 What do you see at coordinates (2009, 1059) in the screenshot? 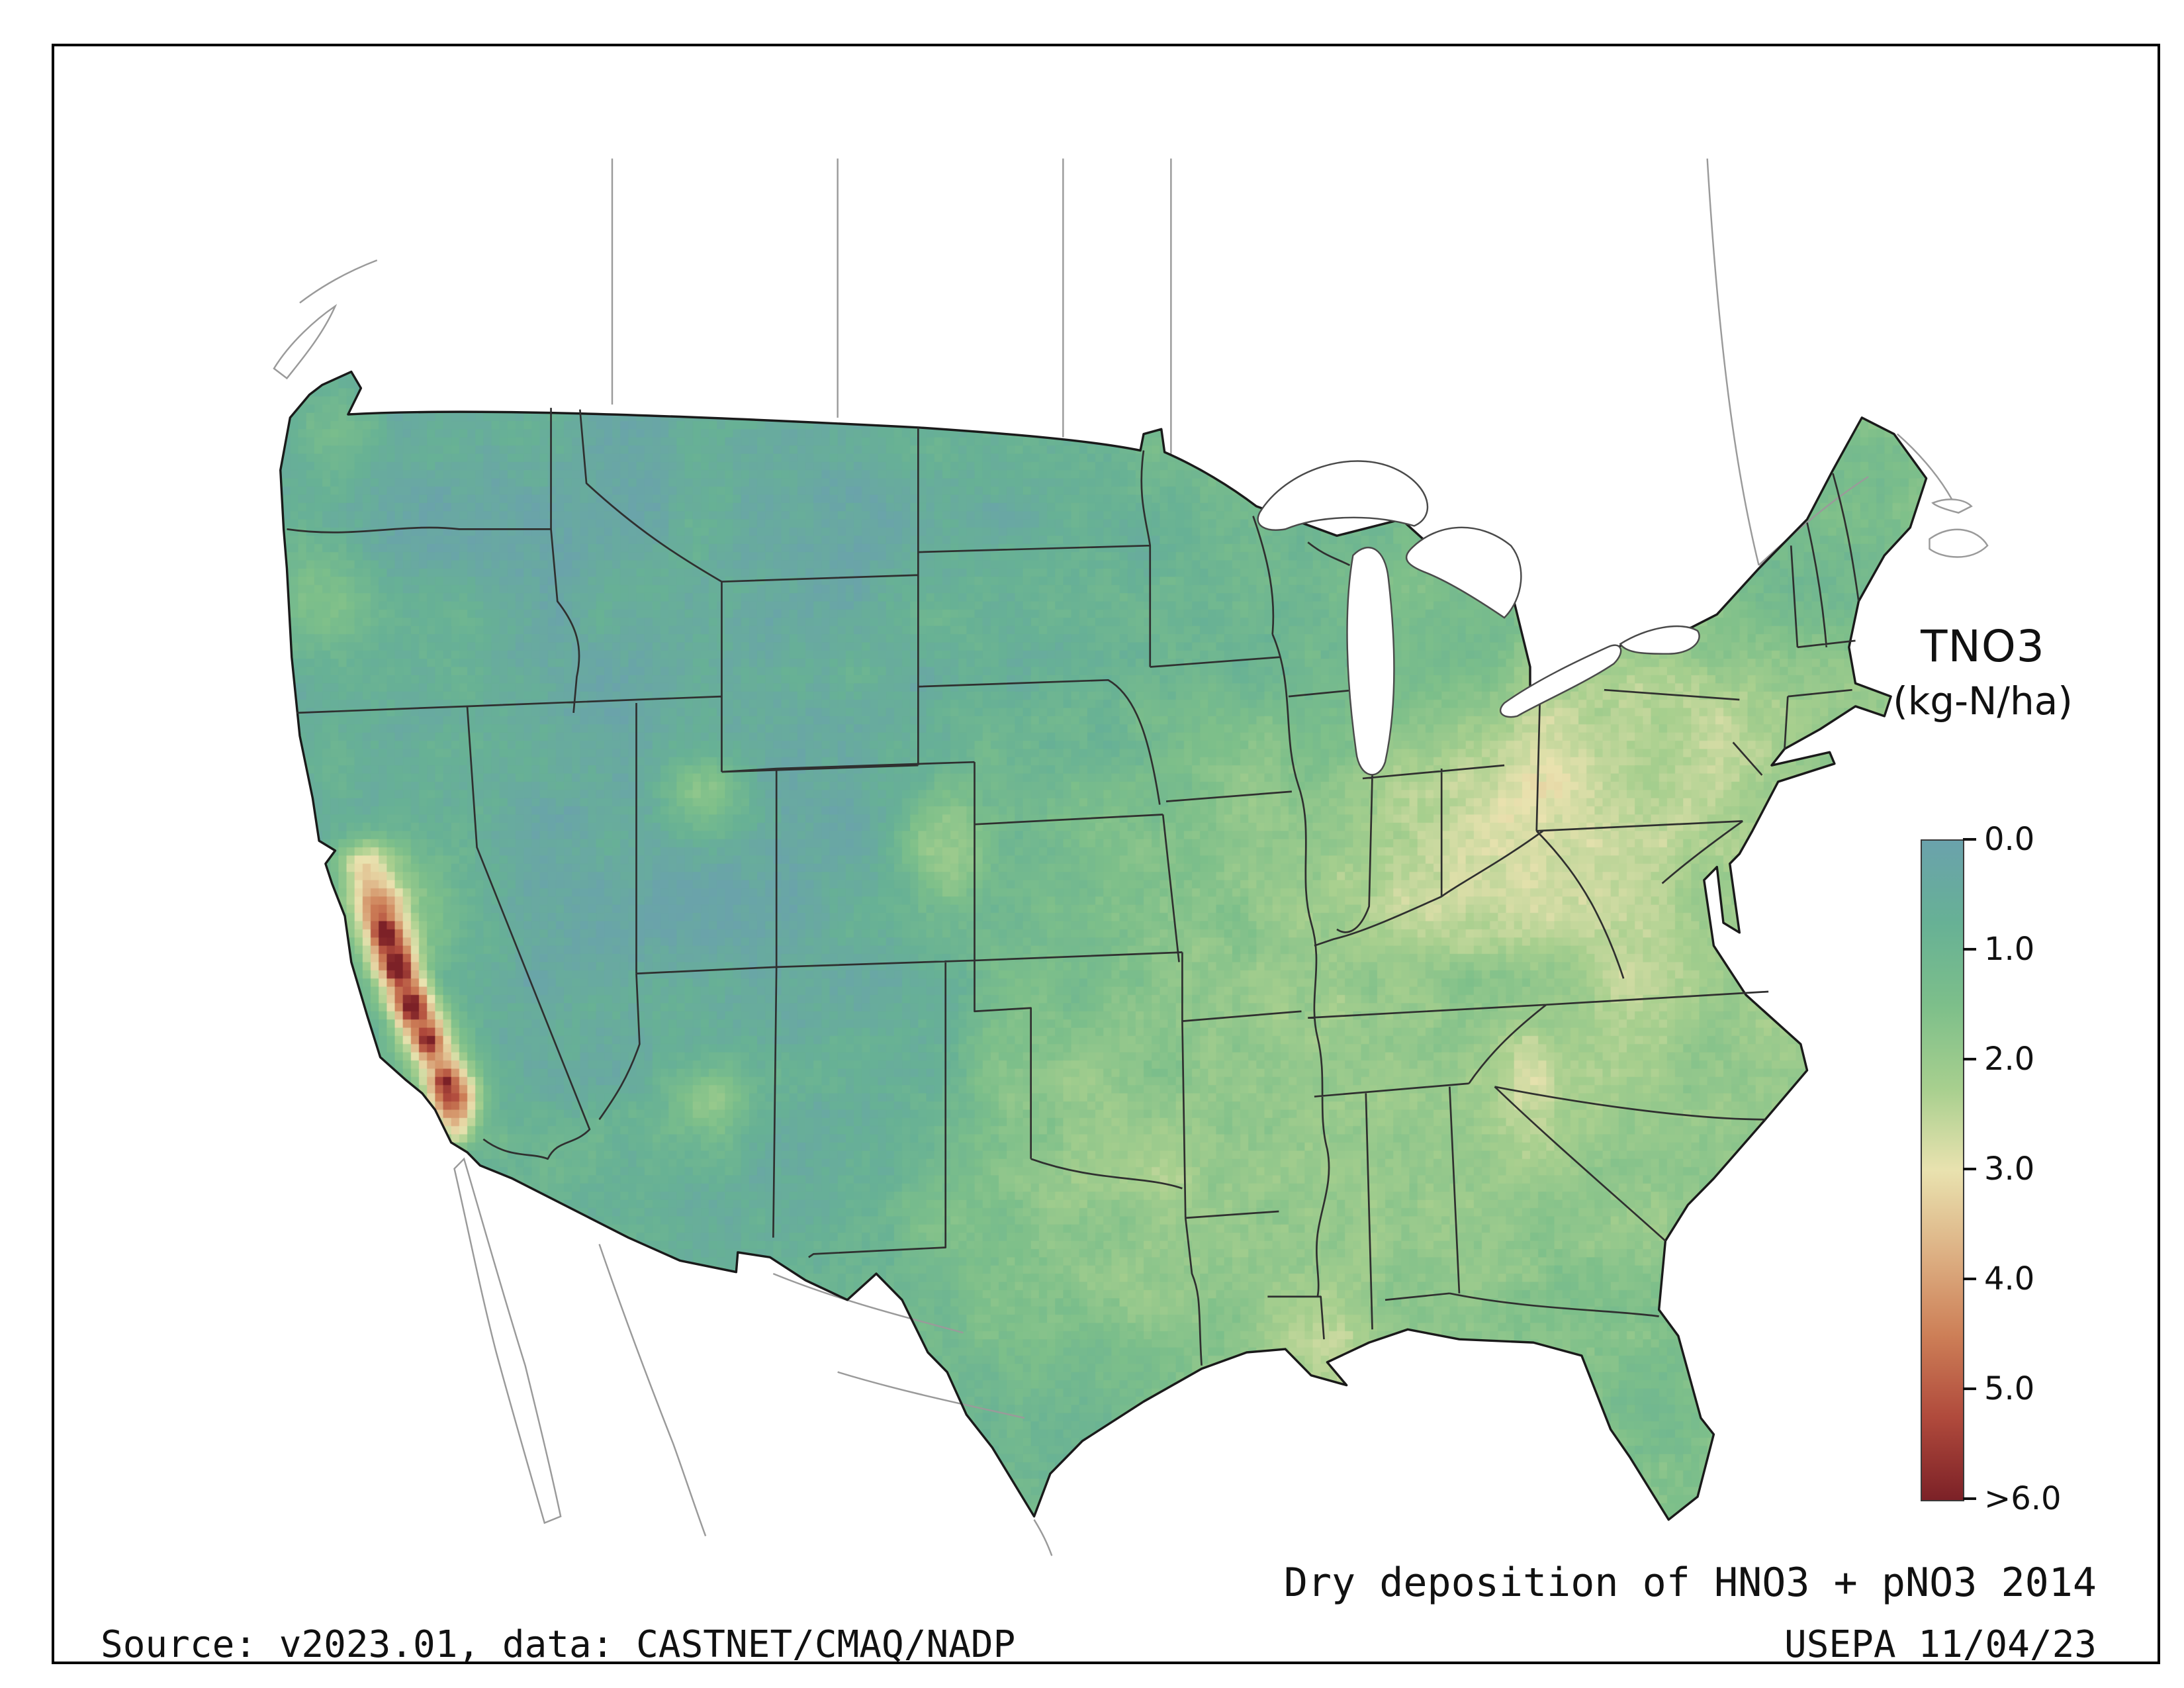
I see `tick-label: 2.0` at bounding box center [2009, 1059].